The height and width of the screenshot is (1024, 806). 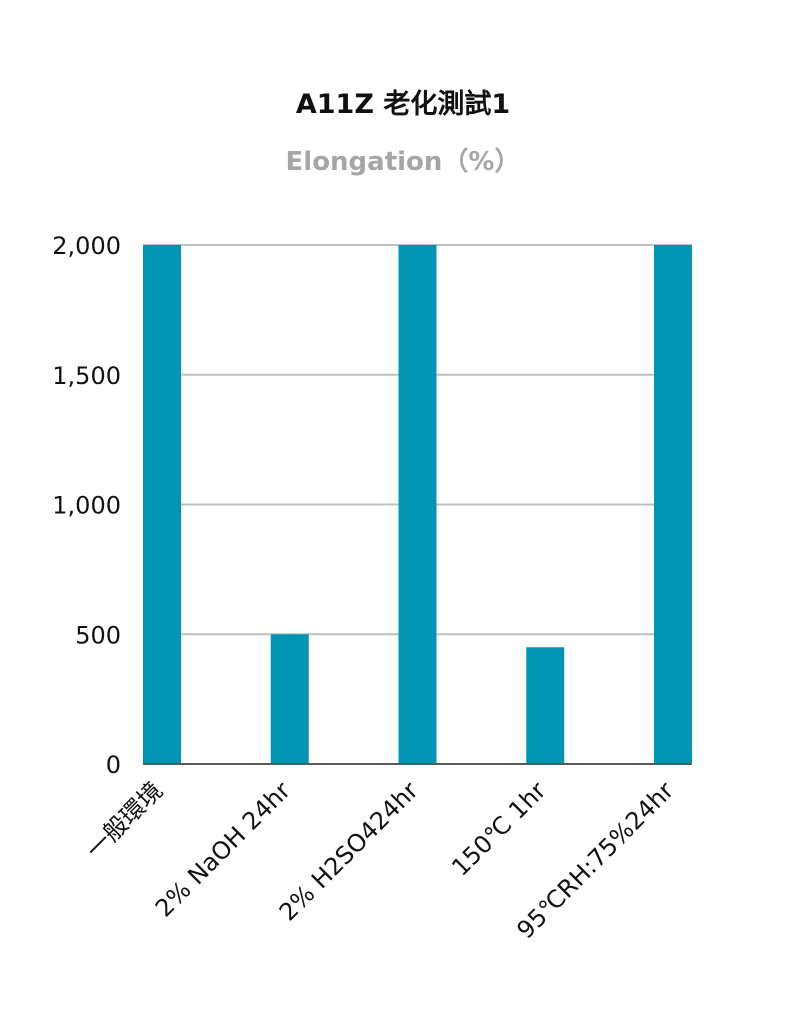 What do you see at coordinates (403, 104) in the screenshot?
I see `chart-title: A11Z 老化測試1` at bounding box center [403, 104].